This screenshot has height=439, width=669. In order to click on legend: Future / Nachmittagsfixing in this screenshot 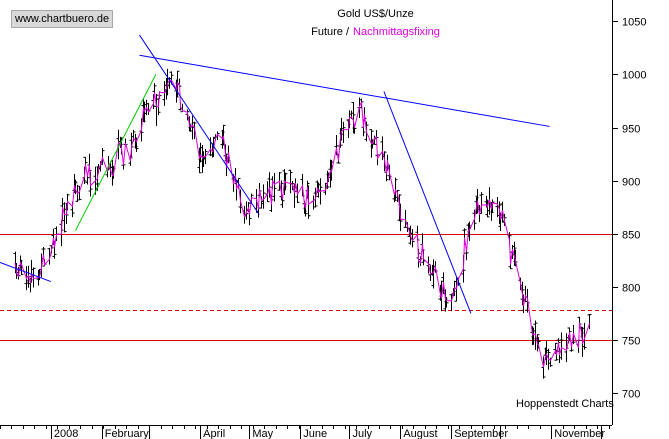, I will do `click(355, 32)`.